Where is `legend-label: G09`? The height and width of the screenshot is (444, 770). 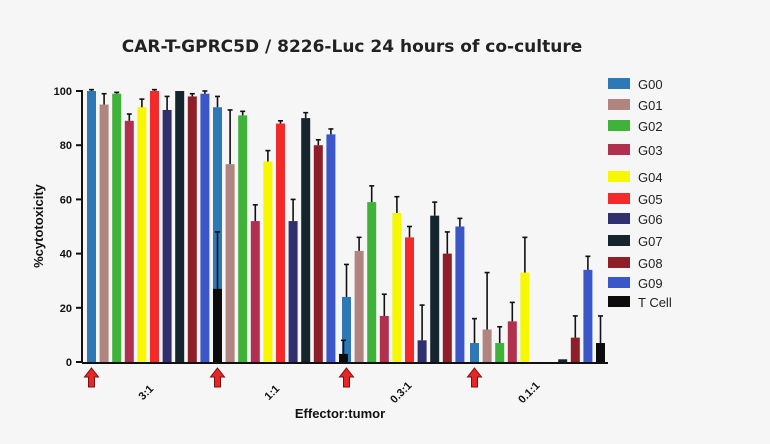 legend-label: G09 is located at coordinates (650, 283).